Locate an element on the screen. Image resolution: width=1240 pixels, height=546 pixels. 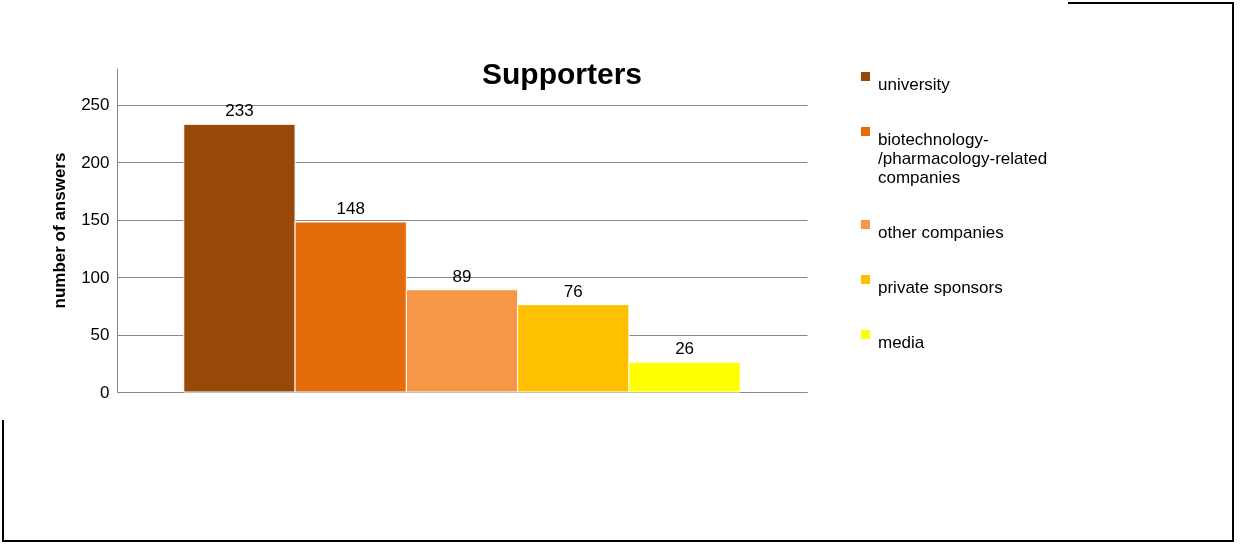
y-tick-label: 150 is located at coordinates (95, 220).